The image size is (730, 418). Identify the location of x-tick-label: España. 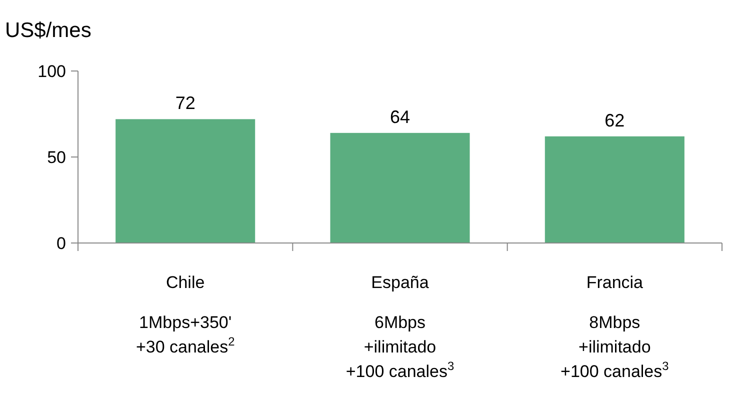
(400, 282).